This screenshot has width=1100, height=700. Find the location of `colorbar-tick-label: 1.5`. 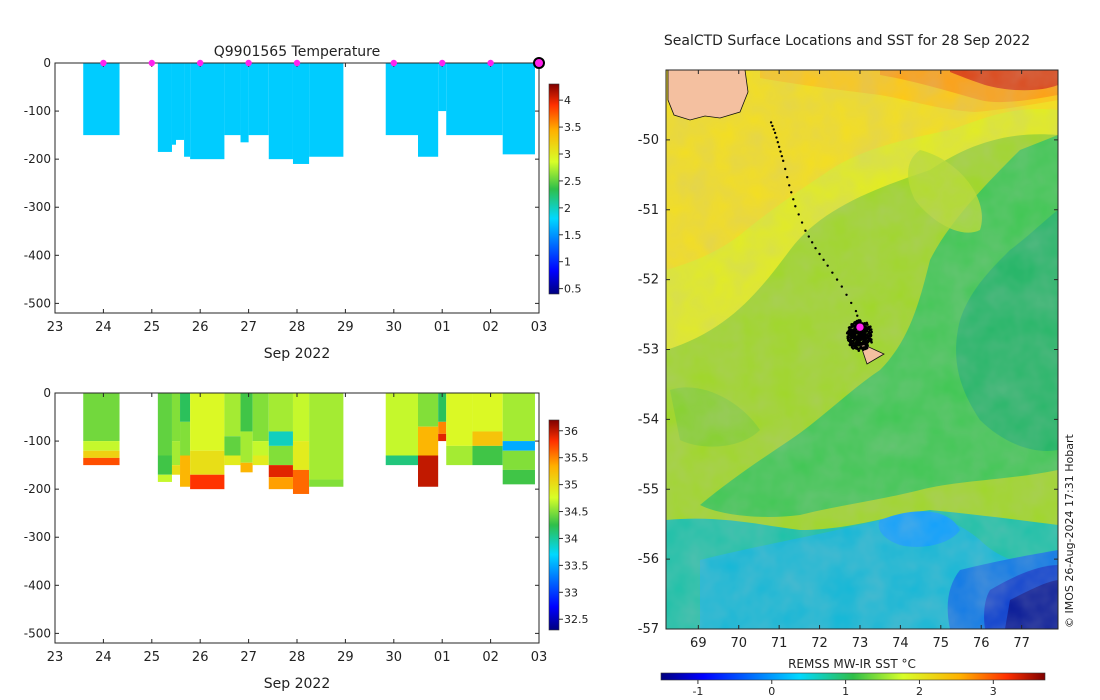

colorbar-tick-label: 1.5 is located at coordinates (573, 235).